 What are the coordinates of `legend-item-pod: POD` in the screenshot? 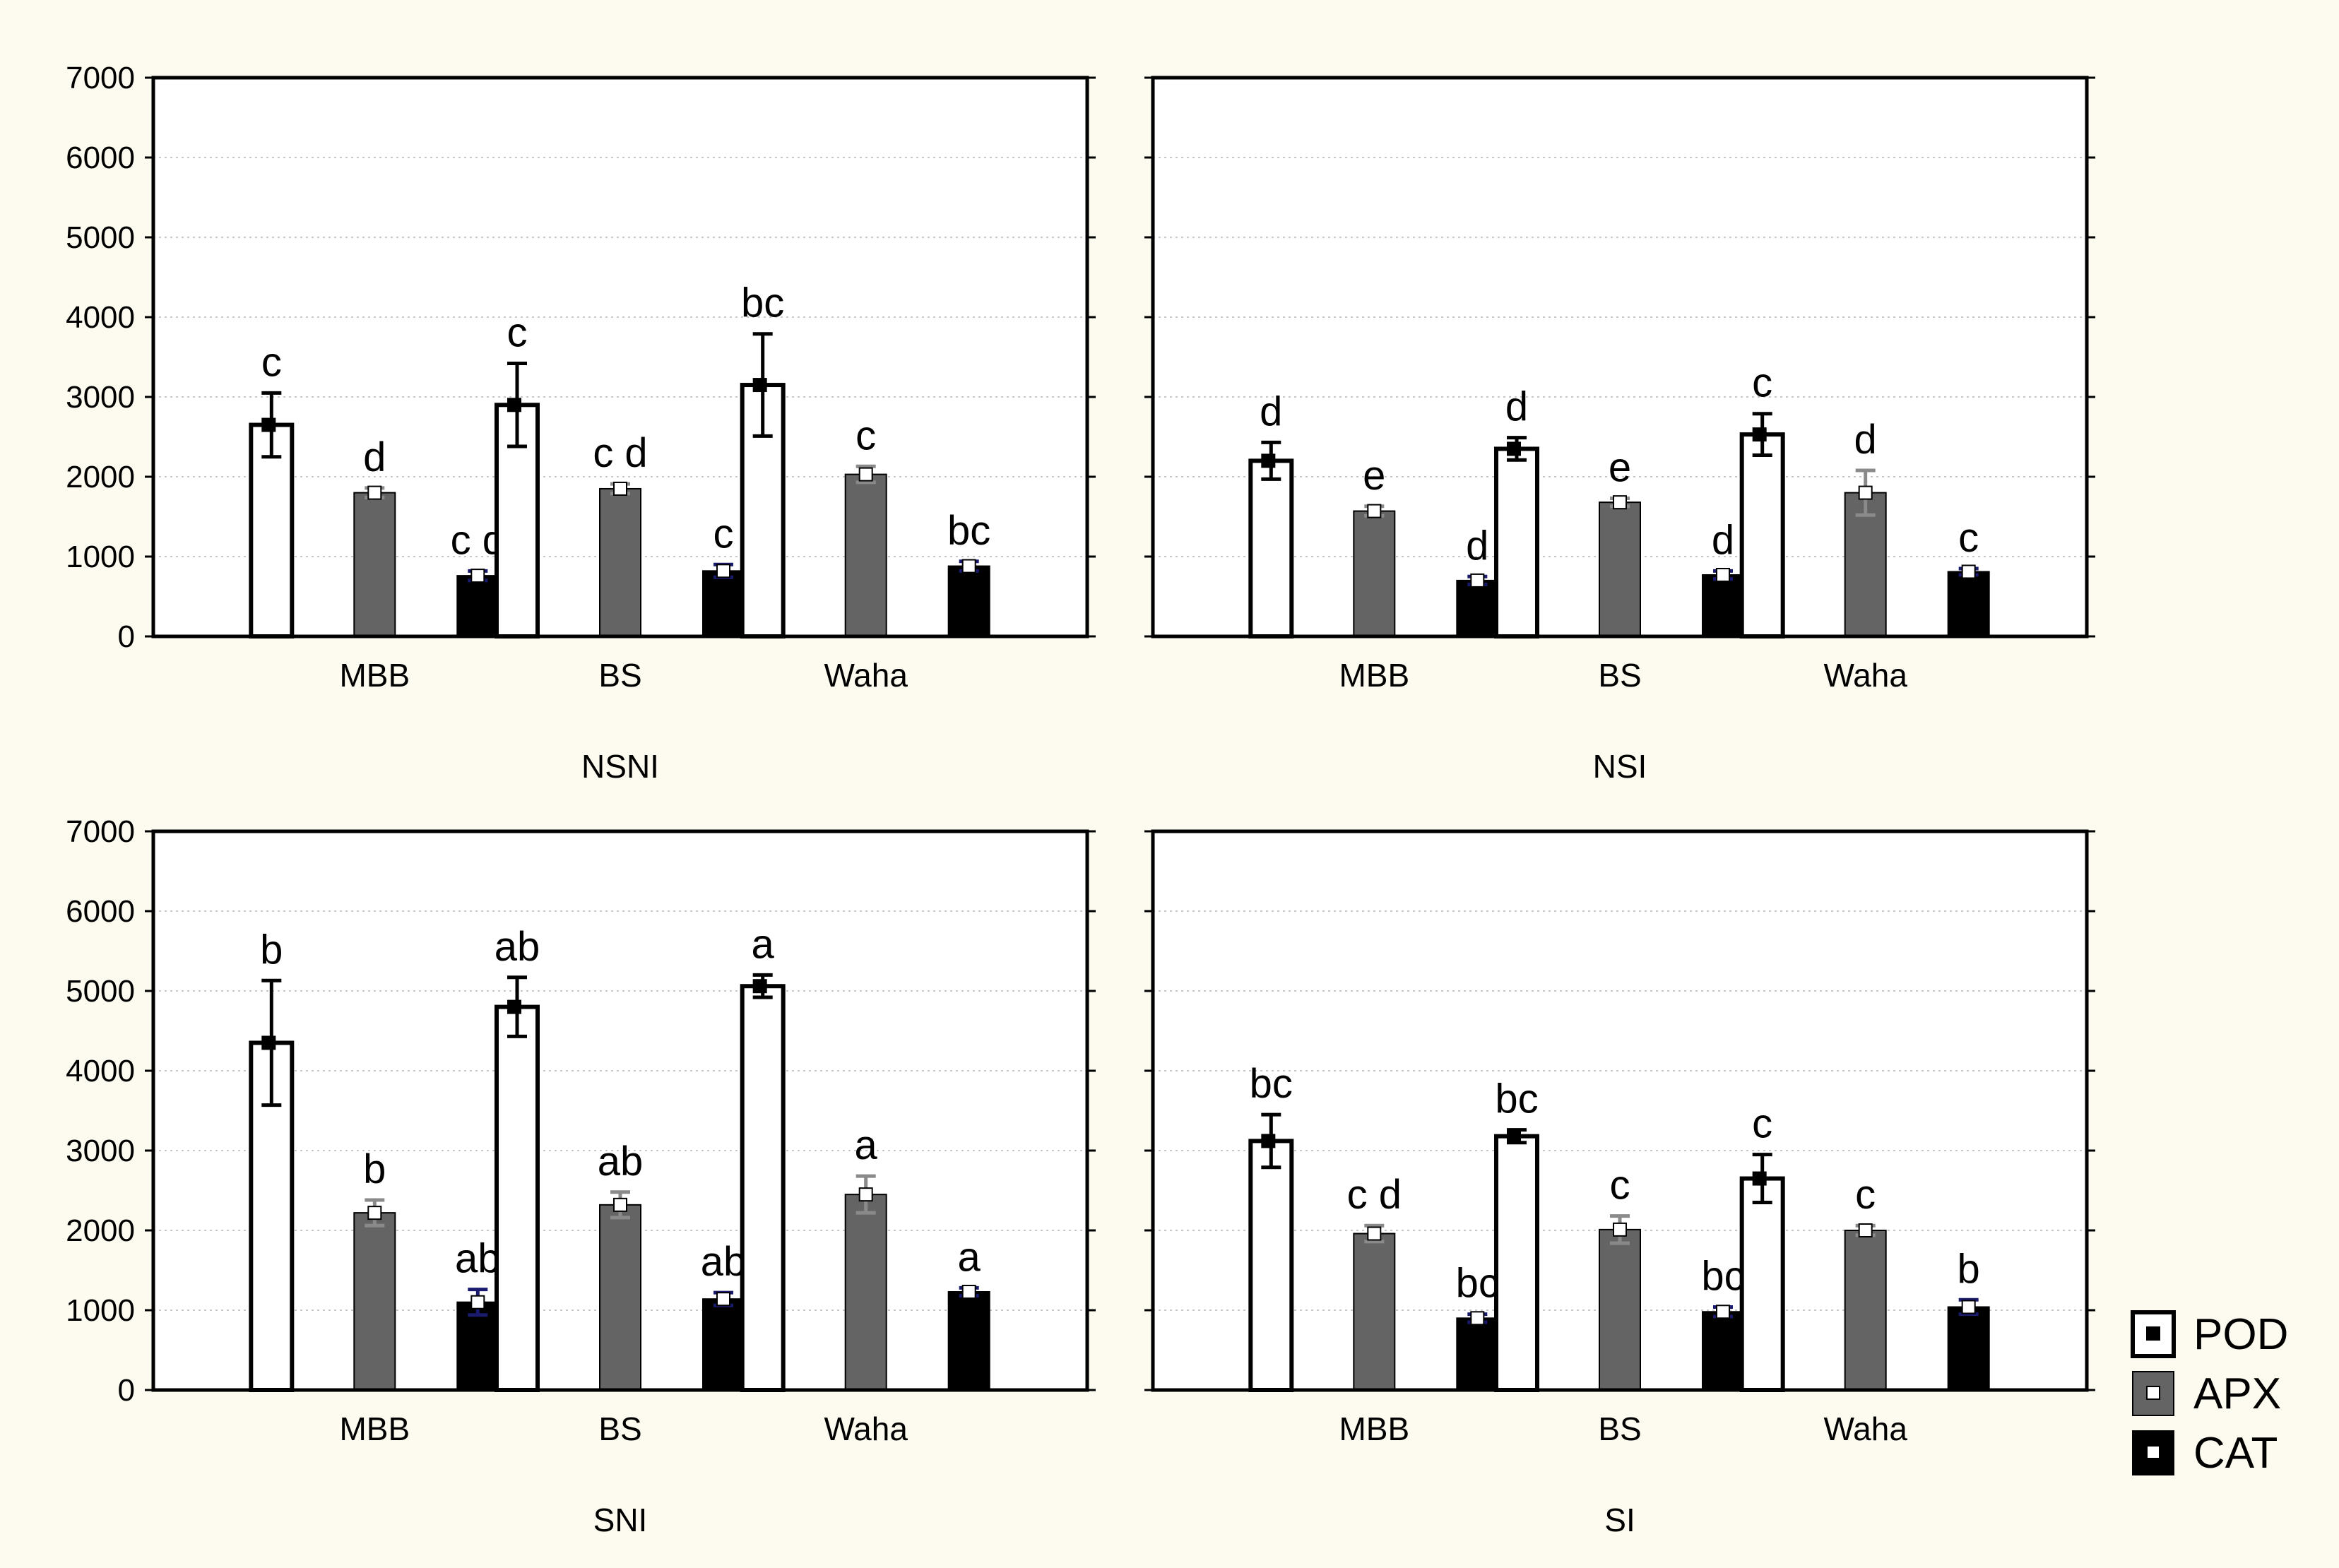 It's located at (2209, 1334).